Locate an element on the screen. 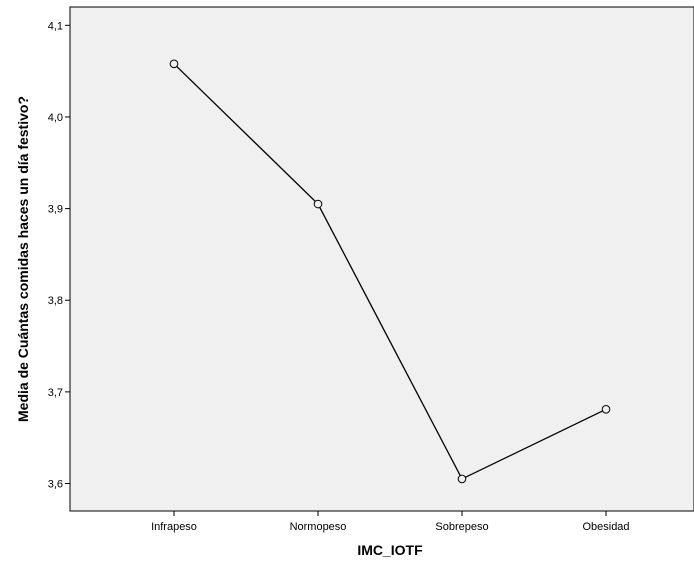 This screenshot has width=694, height=561. x-tick-label: Obesidad is located at coordinates (605, 527).